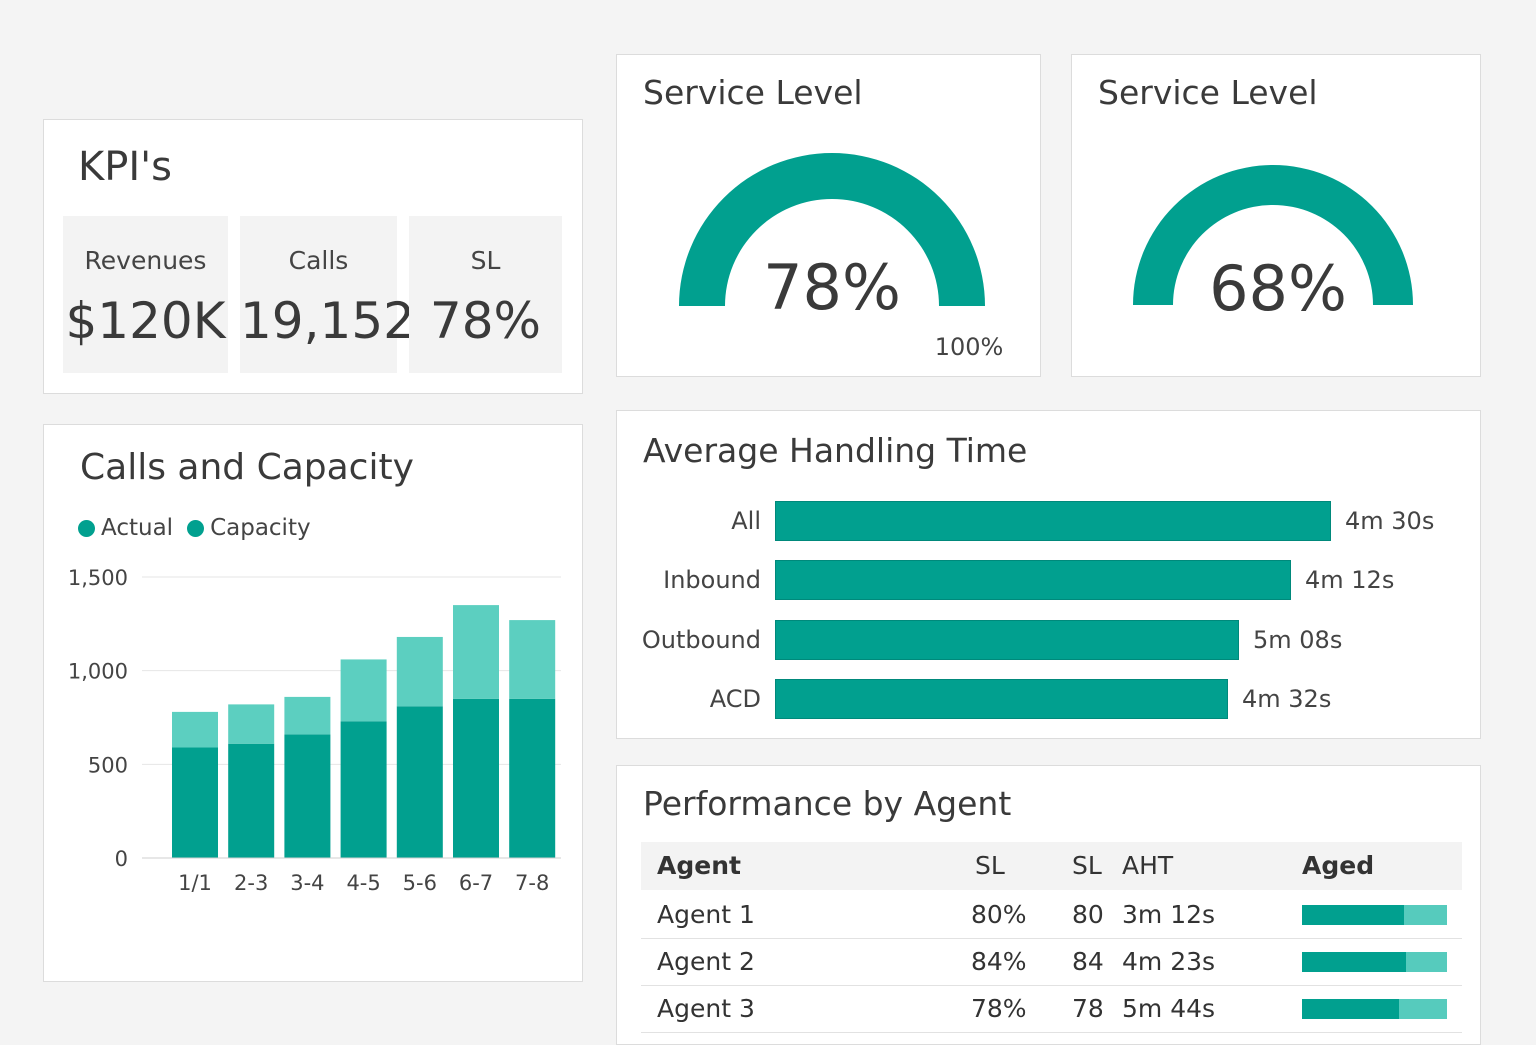 The image size is (1536, 1045). Describe the element at coordinates (1087, 865) in the screenshot. I see `column-header-sl: SL` at that location.